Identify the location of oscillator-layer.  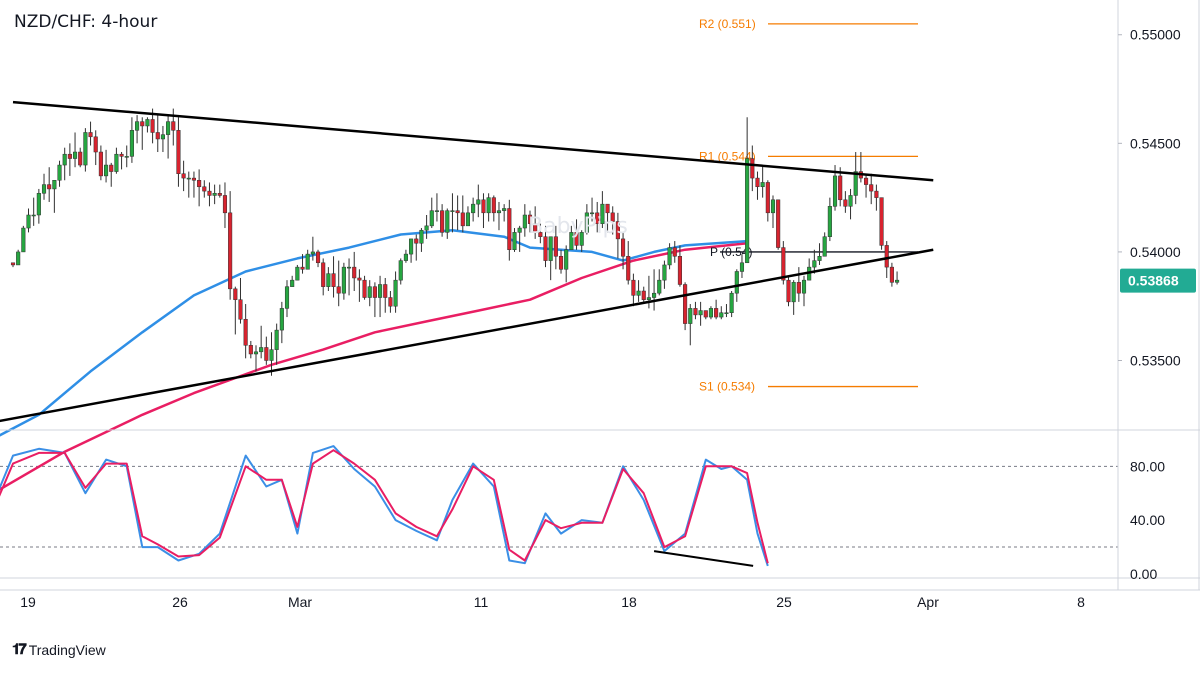
(384, 506).